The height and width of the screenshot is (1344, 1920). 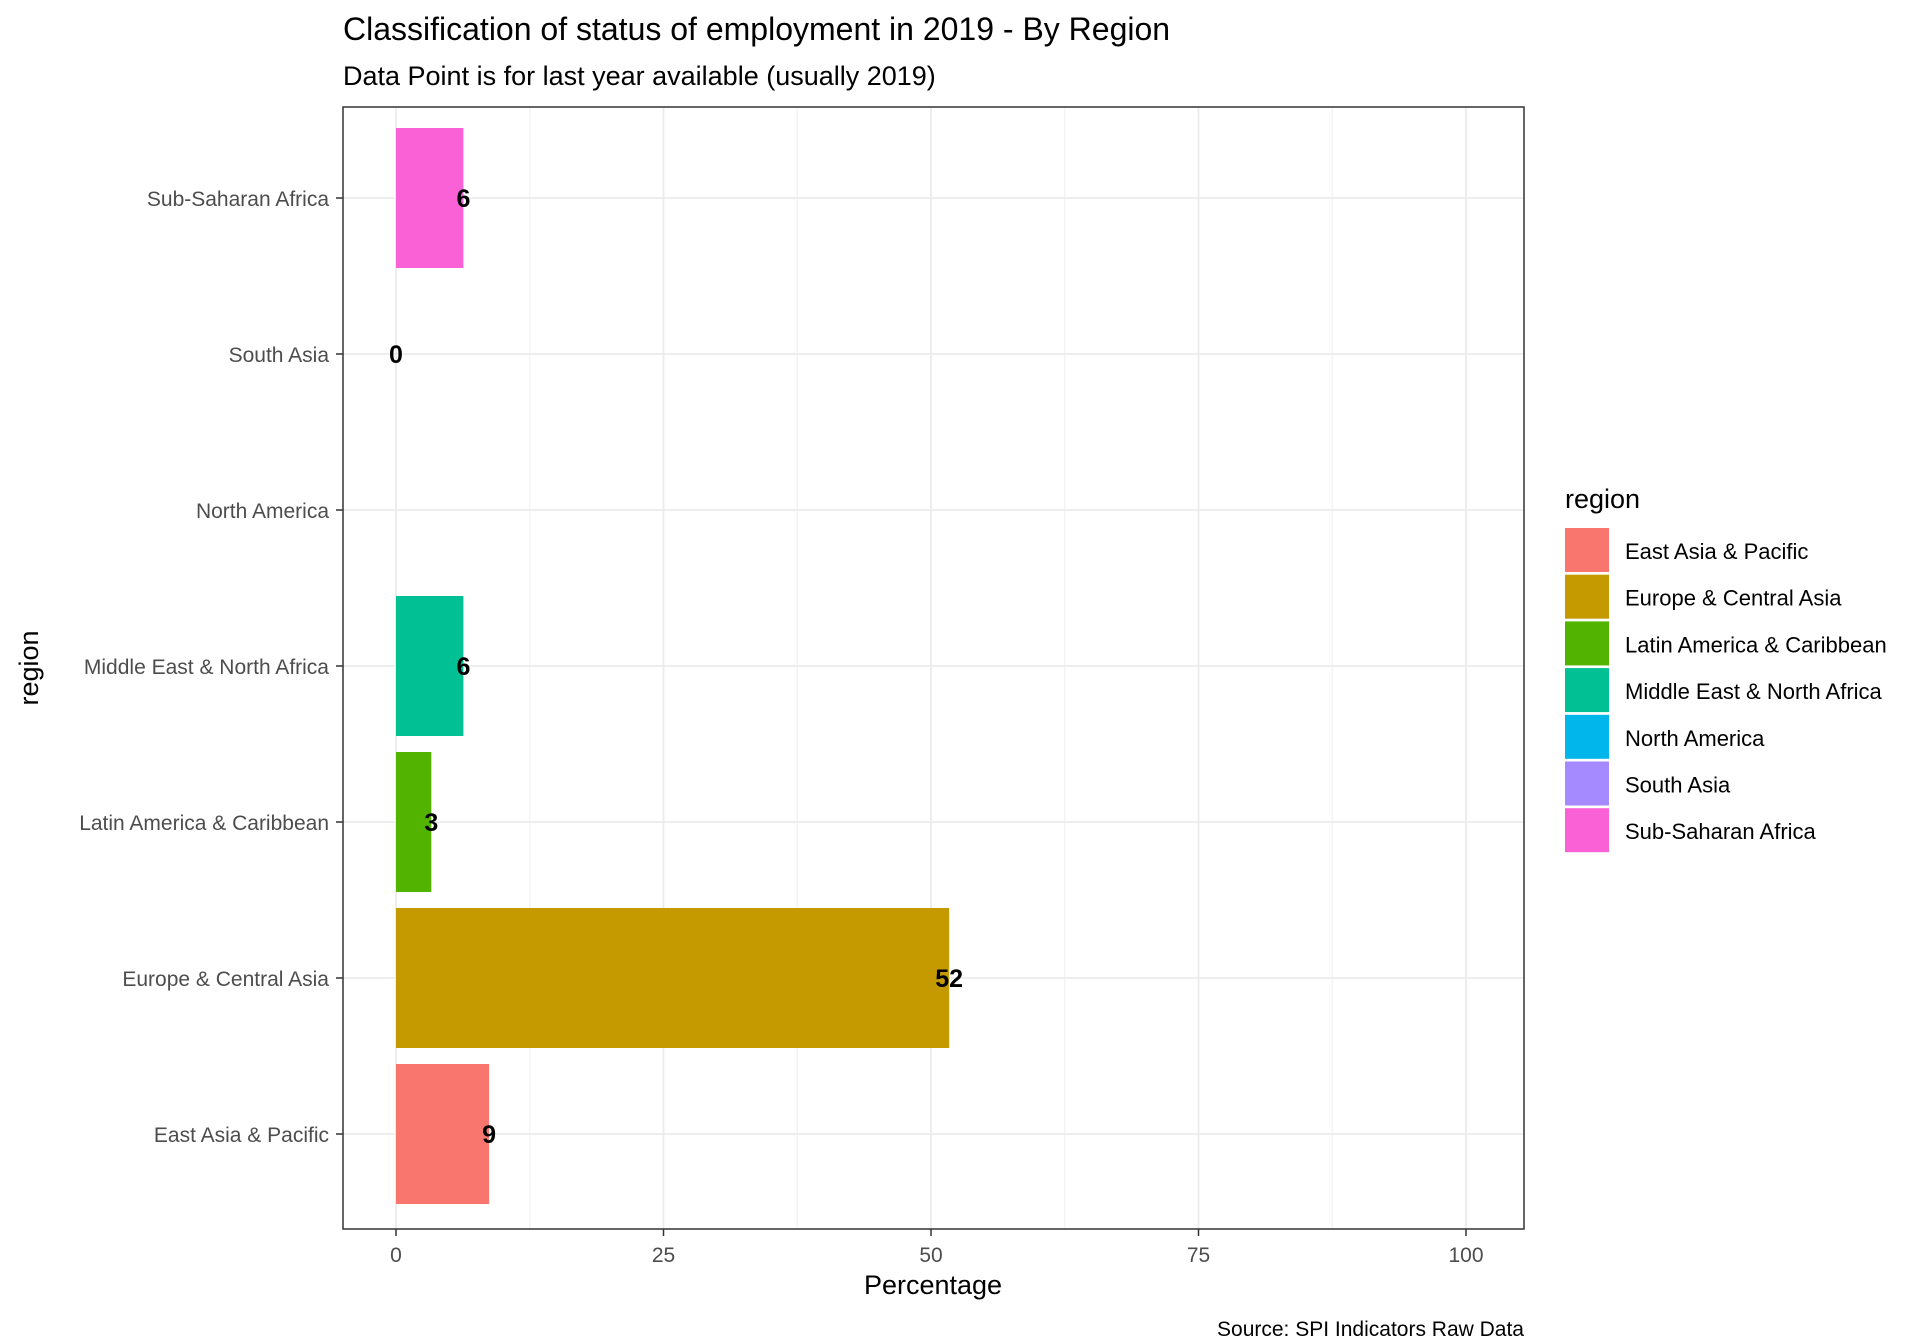 What do you see at coordinates (1721, 831) in the screenshot?
I see `legend-label: Sub-Saharan Africa` at bounding box center [1721, 831].